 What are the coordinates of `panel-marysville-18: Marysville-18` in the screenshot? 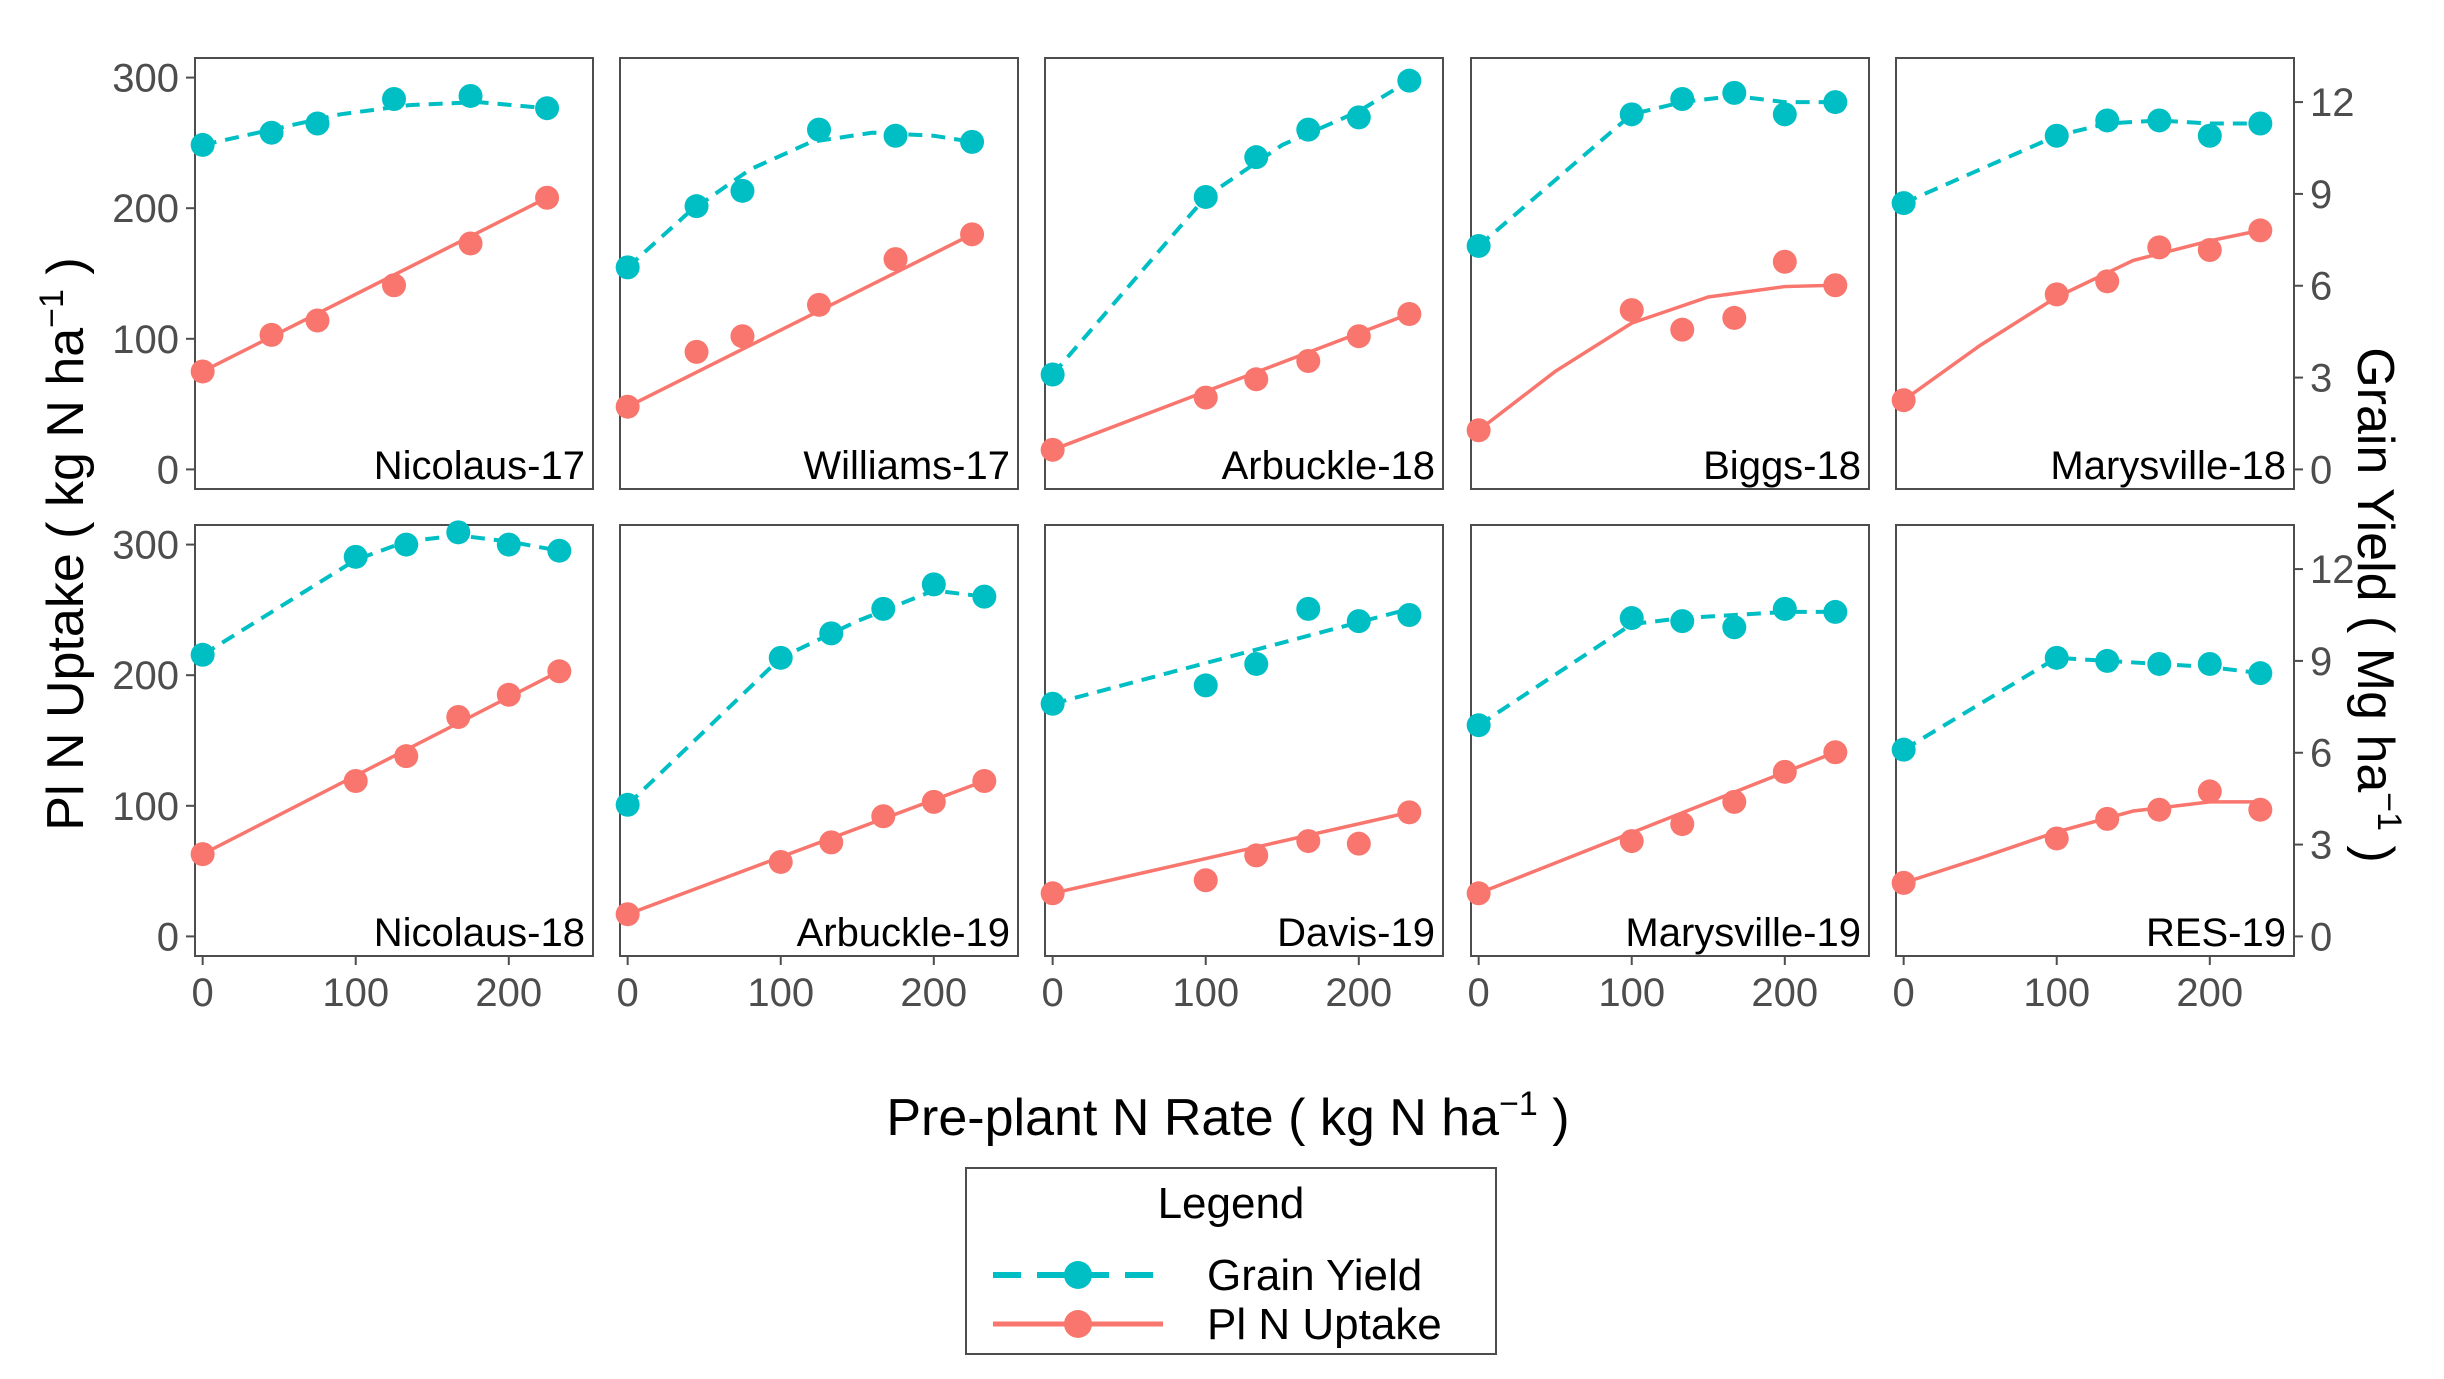 It's located at (2093, 273).